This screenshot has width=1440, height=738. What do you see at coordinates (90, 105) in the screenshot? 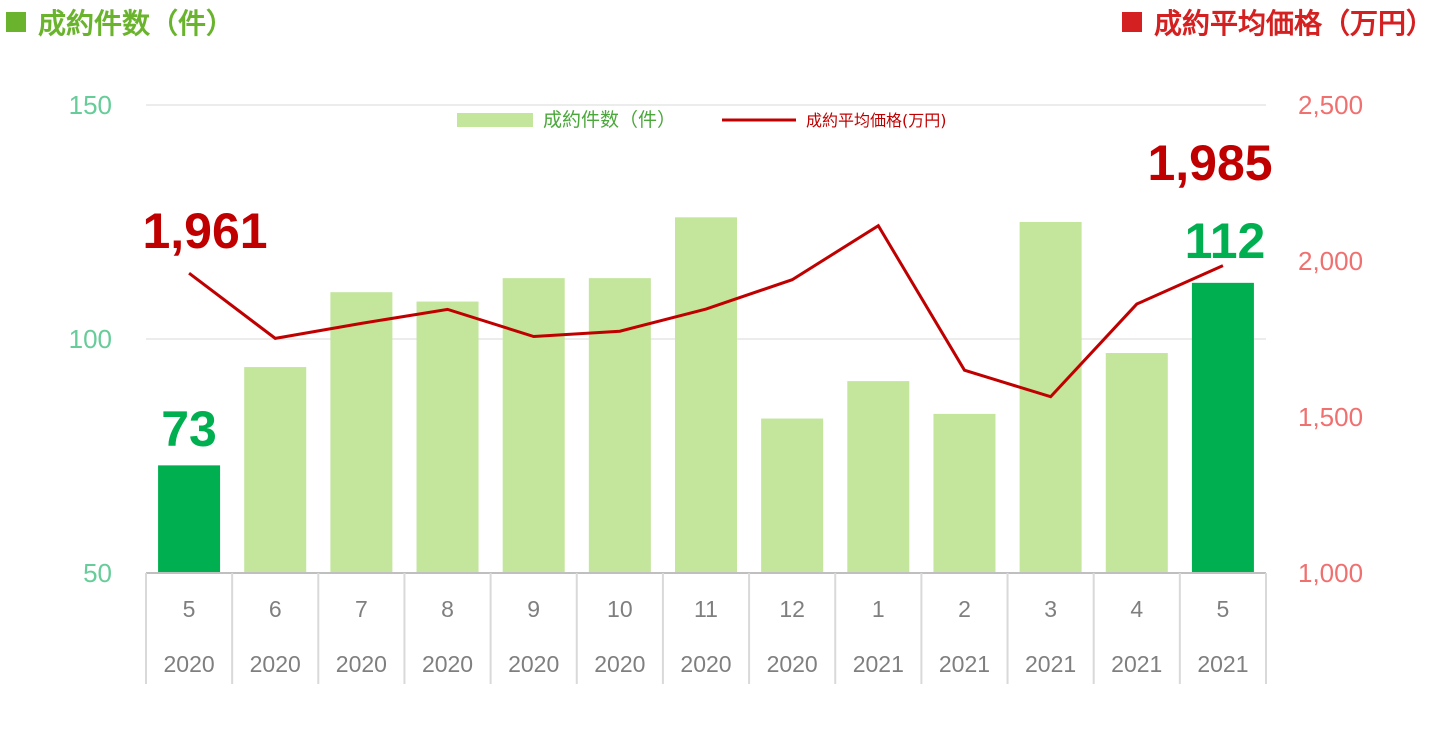
I see `y-left-tick: 150` at bounding box center [90, 105].